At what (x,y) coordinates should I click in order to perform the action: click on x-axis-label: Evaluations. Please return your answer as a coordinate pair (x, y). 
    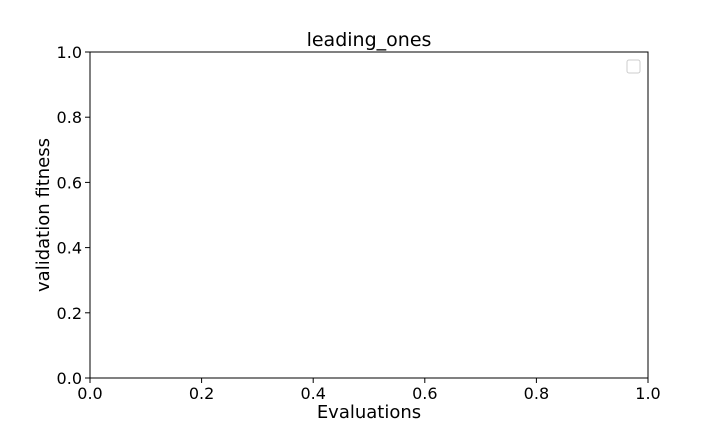
    Looking at the image, I should click on (369, 412).